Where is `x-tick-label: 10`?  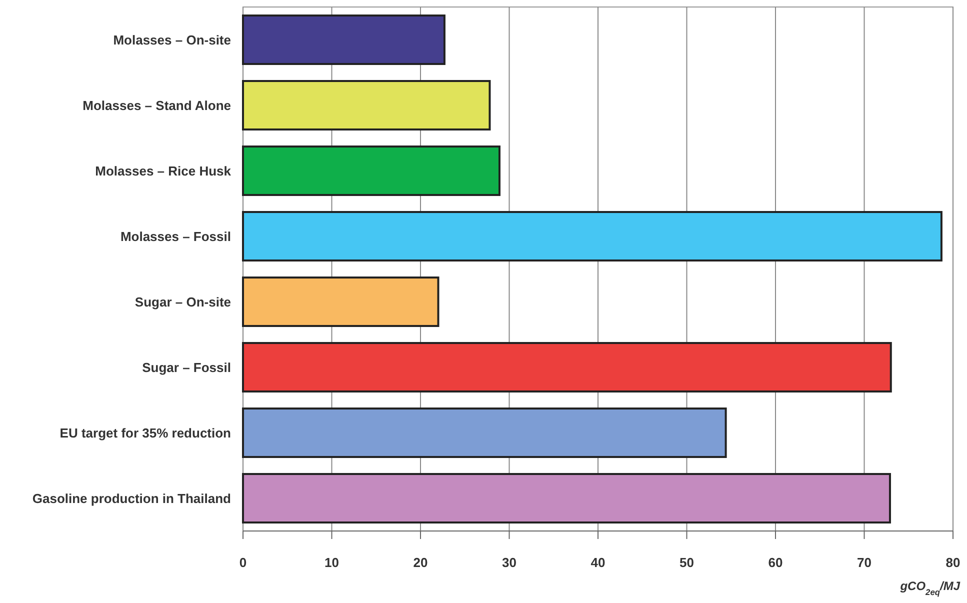
x-tick-label: 10 is located at coordinates (331, 562).